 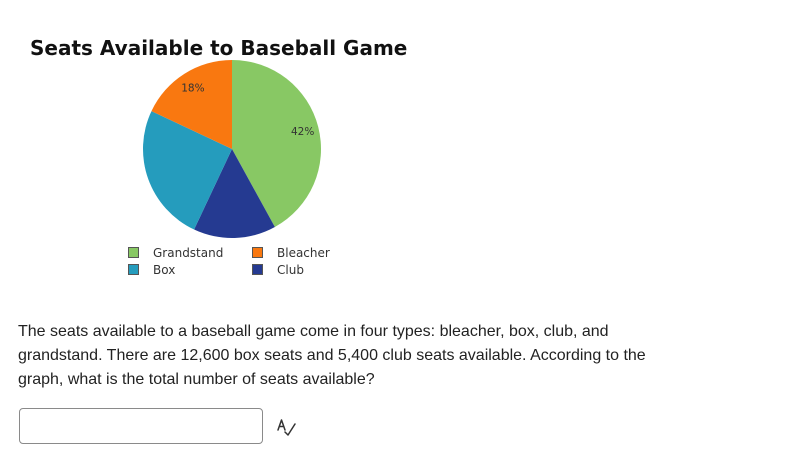 What do you see at coordinates (234, 193) in the screenshot?
I see `pie-slice-club` at bounding box center [234, 193].